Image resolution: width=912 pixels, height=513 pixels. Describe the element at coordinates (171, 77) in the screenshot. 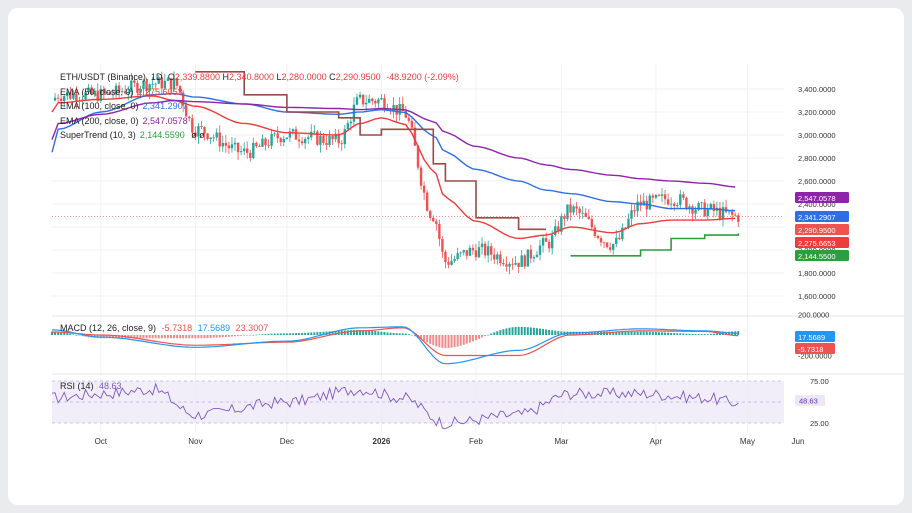

I see `legend-o-label: O` at that location.